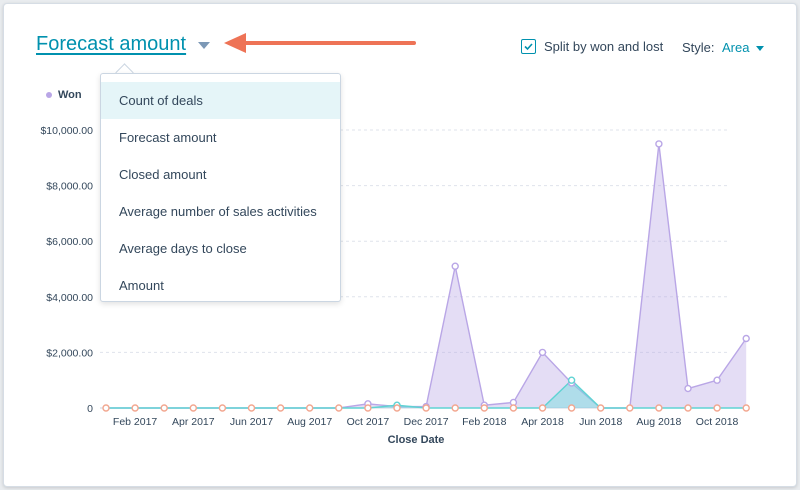 The image size is (800, 490). What do you see at coordinates (193, 422) in the screenshot?
I see `x-tick-label: Apr 2017` at bounding box center [193, 422].